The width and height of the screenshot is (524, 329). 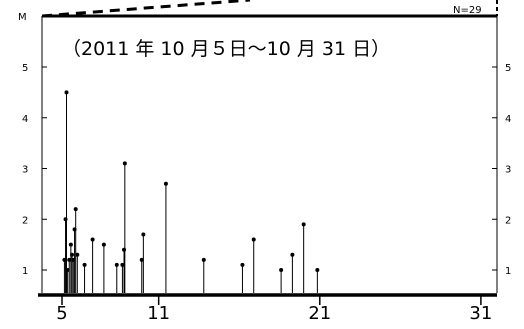 What do you see at coordinates (226, 49) in the screenshot?
I see `chart-title: （2011 年 10 月５日～10 月 31 日）` at bounding box center [226, 49].